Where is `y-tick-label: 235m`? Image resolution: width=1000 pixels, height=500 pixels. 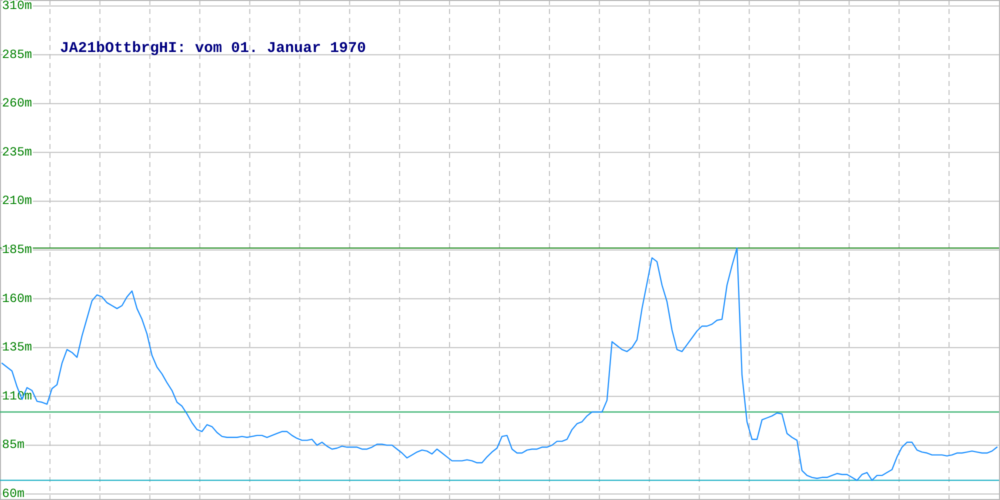
y-tick-label: 235m is located at coordinates (17, 152).